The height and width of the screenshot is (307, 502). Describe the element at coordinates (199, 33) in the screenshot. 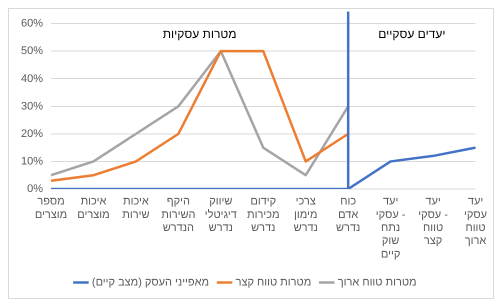

I see `annotation: מטרות עסקיות` at that location.